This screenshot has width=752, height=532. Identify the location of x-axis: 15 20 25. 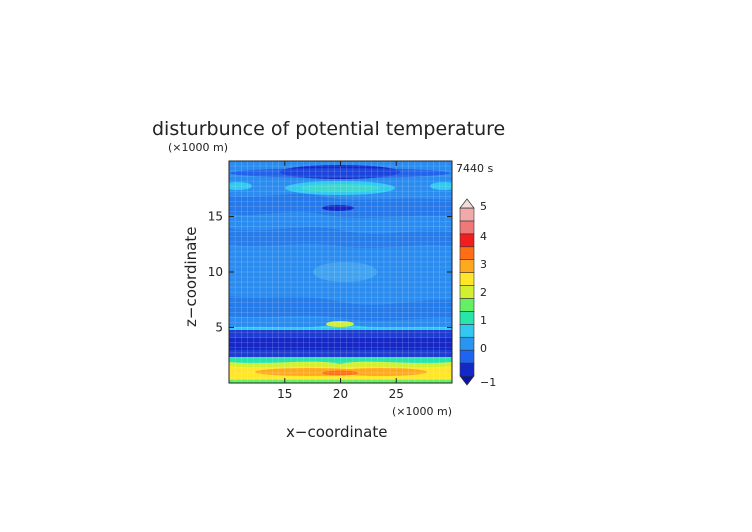
(340, 281).